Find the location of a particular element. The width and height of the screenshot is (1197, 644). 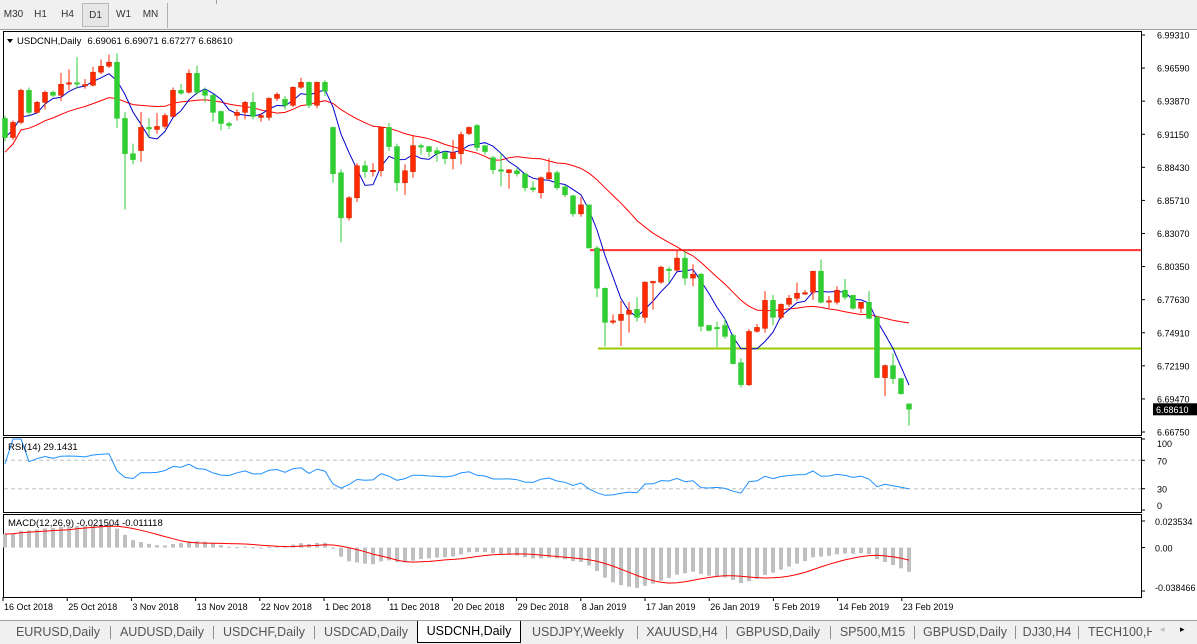

timeframe-h1-button: H1 is located at coordinates (40, 14).